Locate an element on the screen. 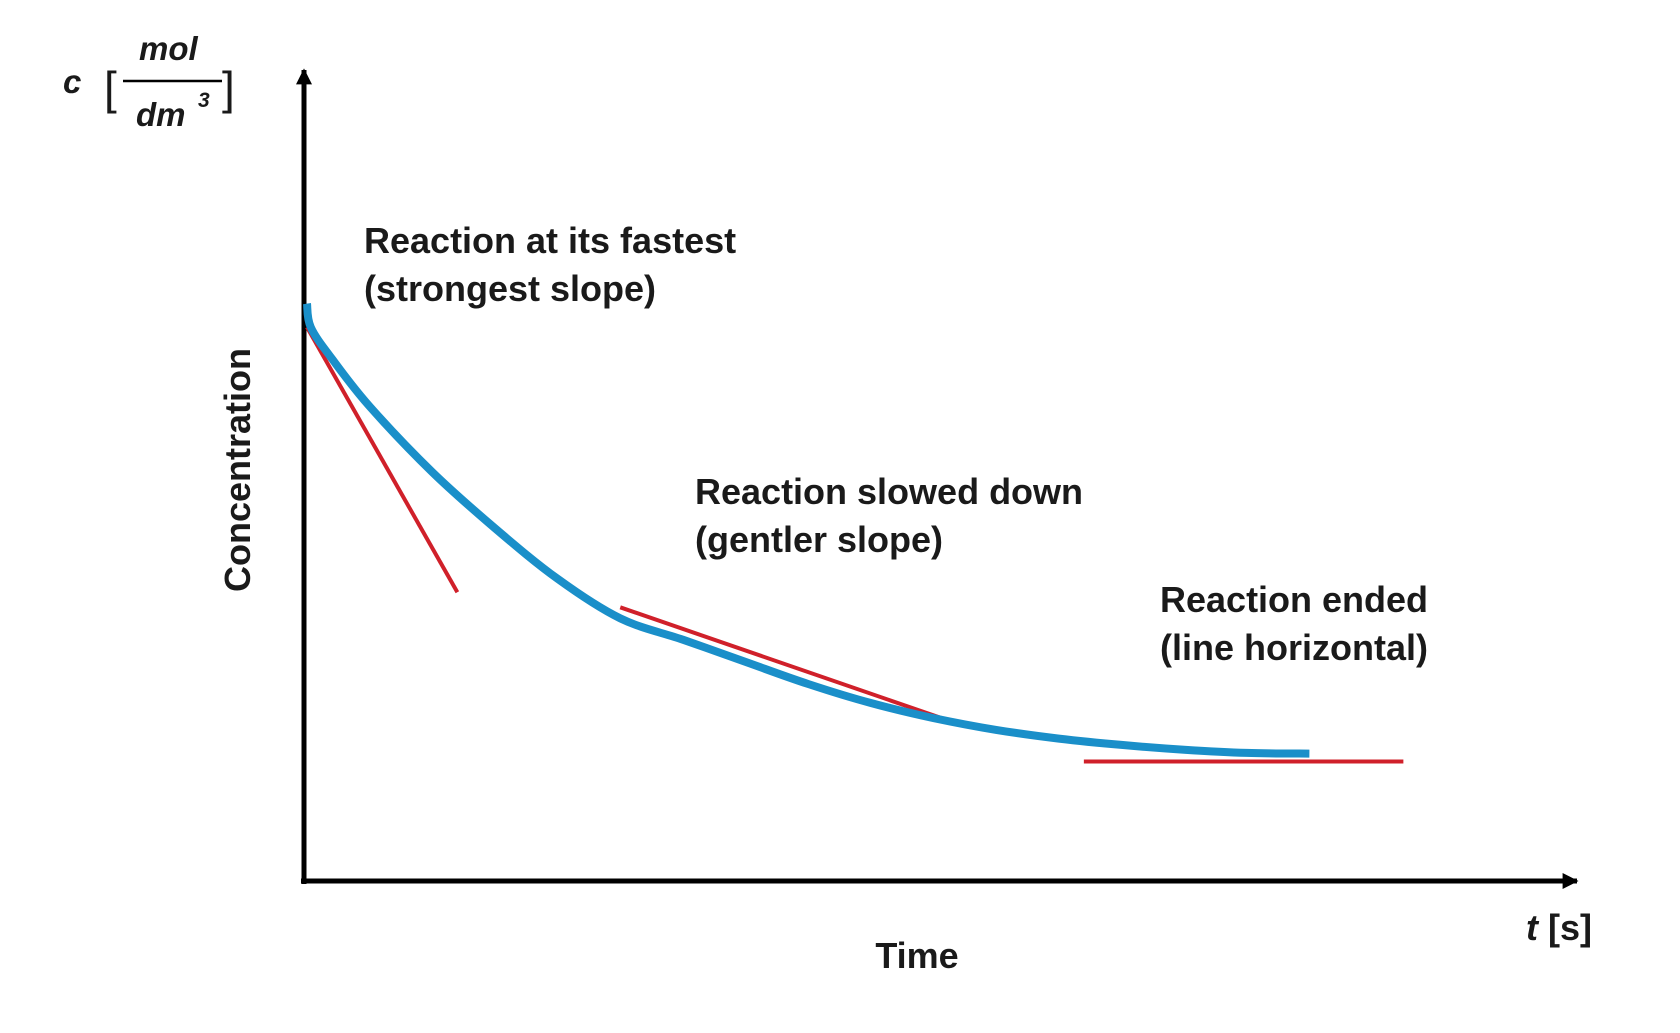  x-axis-label: Time is located at coordinates (916, 955).